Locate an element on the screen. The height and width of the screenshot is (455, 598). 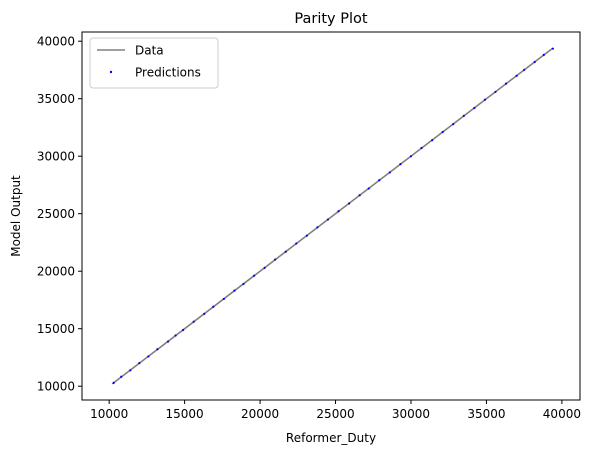
y-tick-label: 35000 is located at coordinates (56, 99).